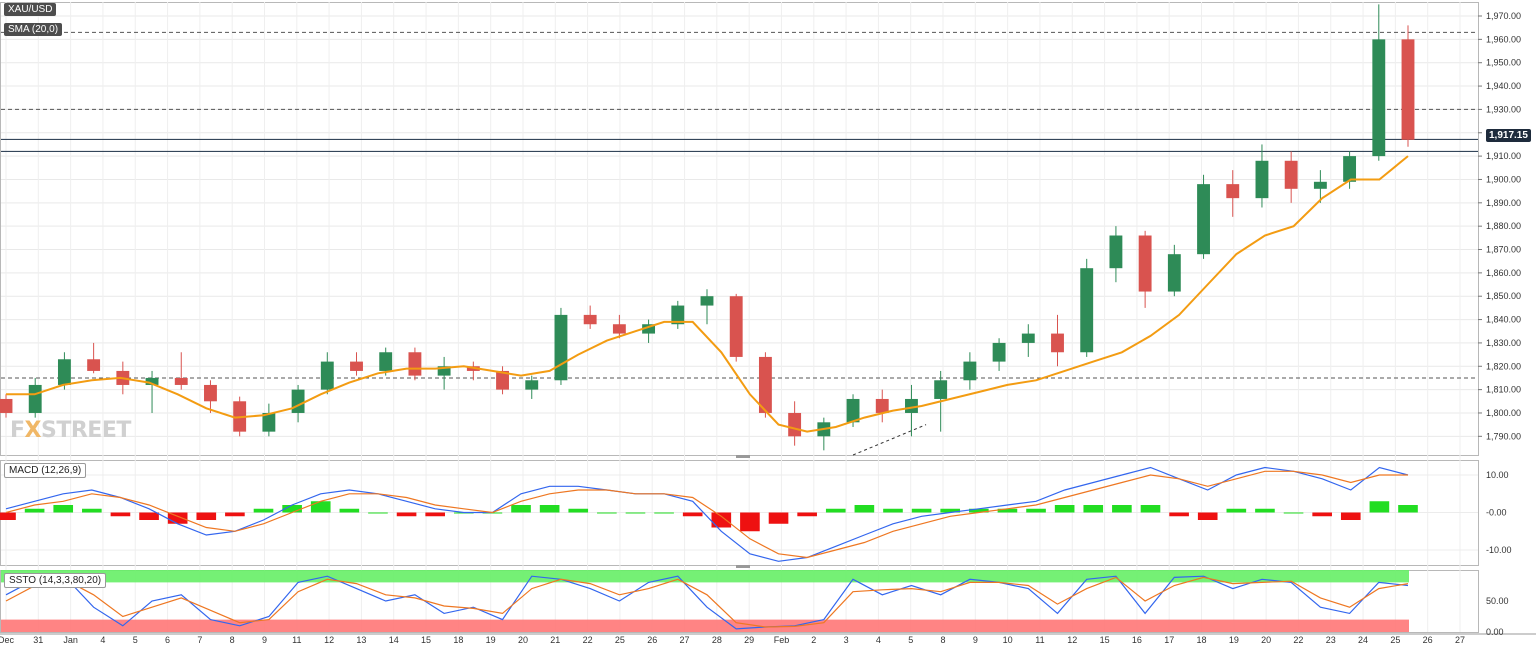  What do you see at coordinates (813, 640) in the screenshot?
I see `x-tick-label: 2` at bounding box center [813, 640].